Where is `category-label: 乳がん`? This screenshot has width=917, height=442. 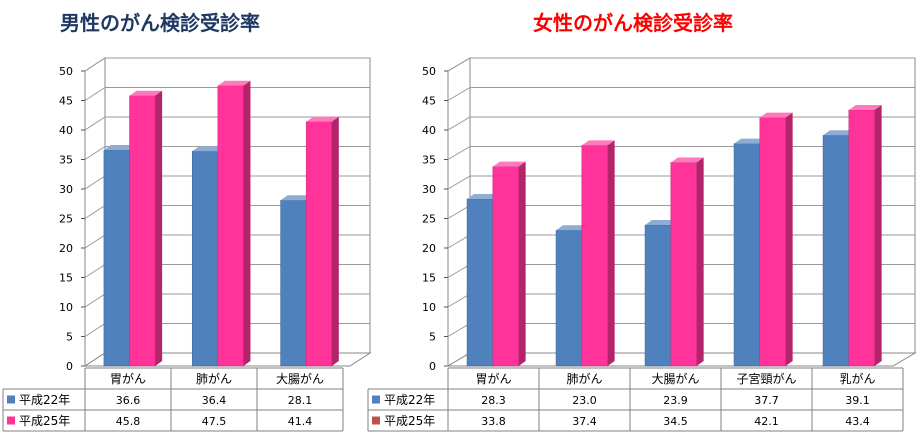 category-label: 乳がん is located at coordinates (857, 378).